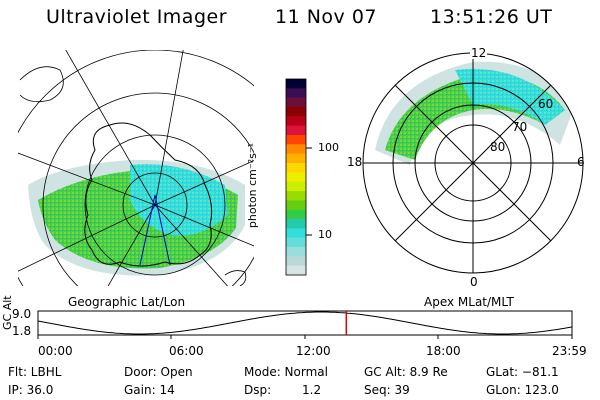 The image size is (600, 400). What do you see at coordinates (258, 390) in the screenshot?
I see `status-dsp-label: Dsp:` at bounding box center [258, 390].